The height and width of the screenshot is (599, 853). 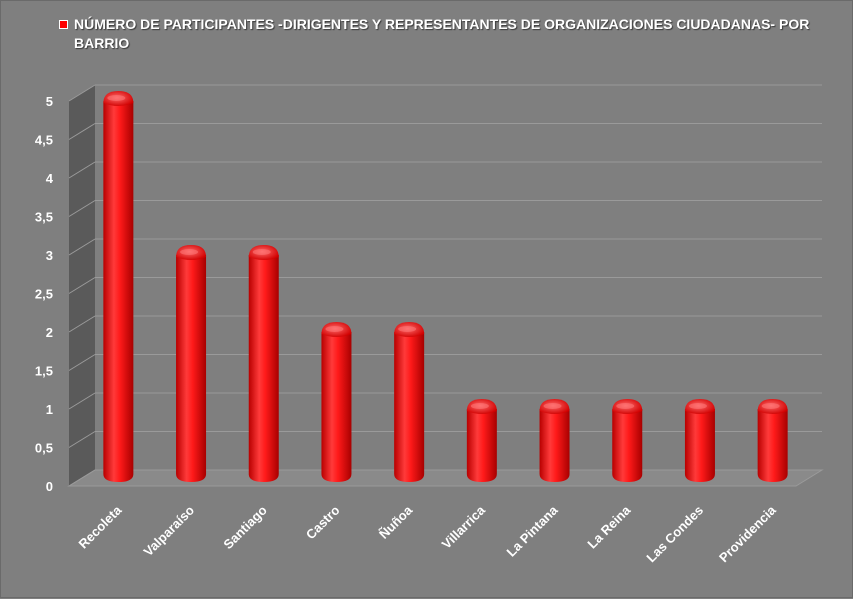 What do you see at coordinates (608, 526) in the screenshot?
I see `x-tick-label: La Reina` at bounding box center [608, 526].